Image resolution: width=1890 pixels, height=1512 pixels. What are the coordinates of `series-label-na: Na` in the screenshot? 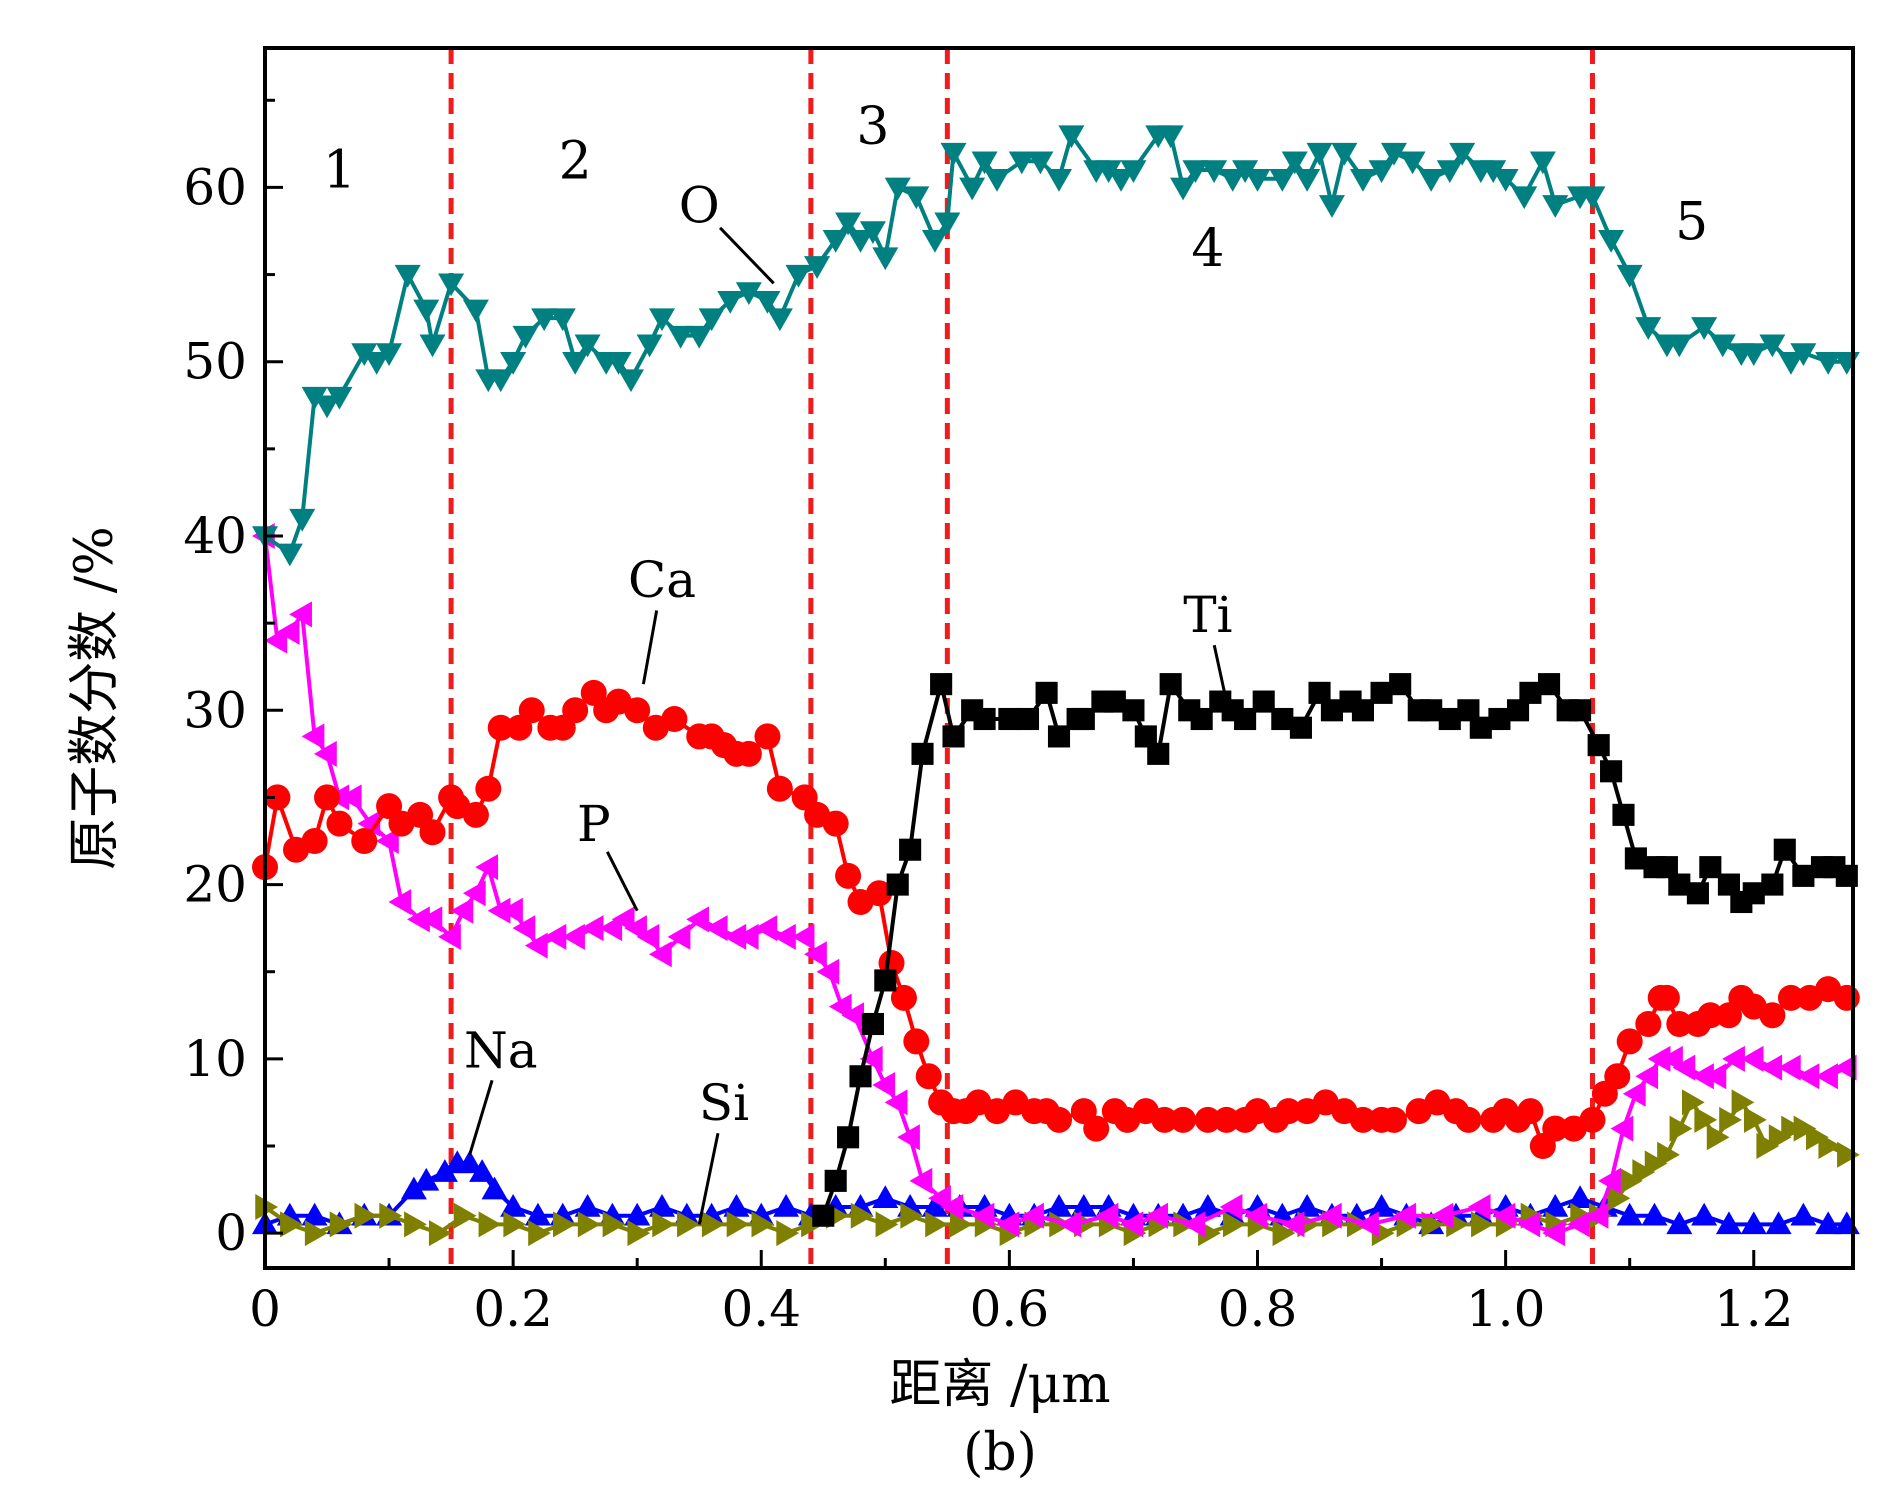 It's located at (501, 1051).